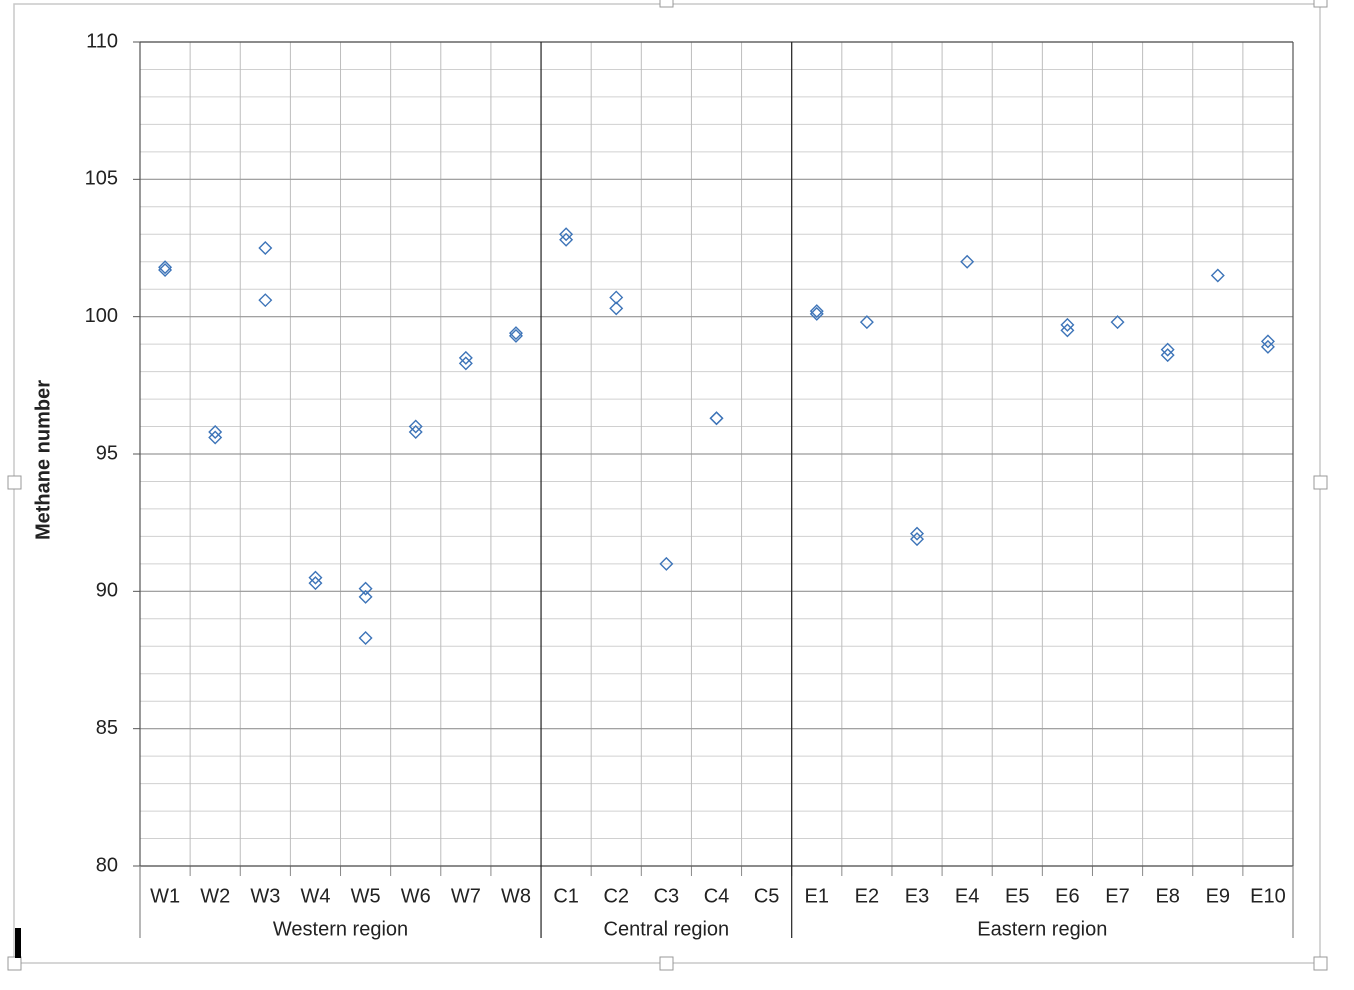 This screenshot has width=1354, height=990. Describe the element at coordinates (867, 896) in the screenshot. I see `x-tick-label: E2` at that location.